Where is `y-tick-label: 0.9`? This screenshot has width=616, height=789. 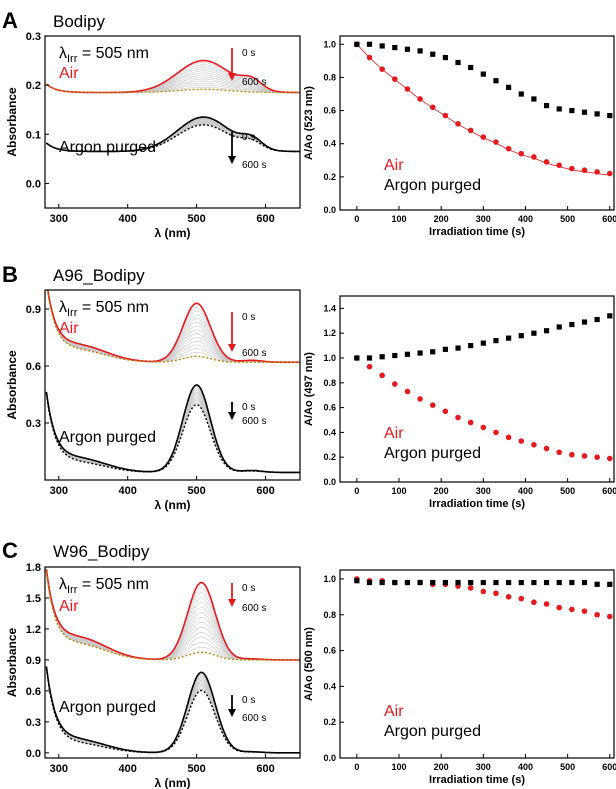
y-tick-label: 0.9 is located at coordinates (33, 310).